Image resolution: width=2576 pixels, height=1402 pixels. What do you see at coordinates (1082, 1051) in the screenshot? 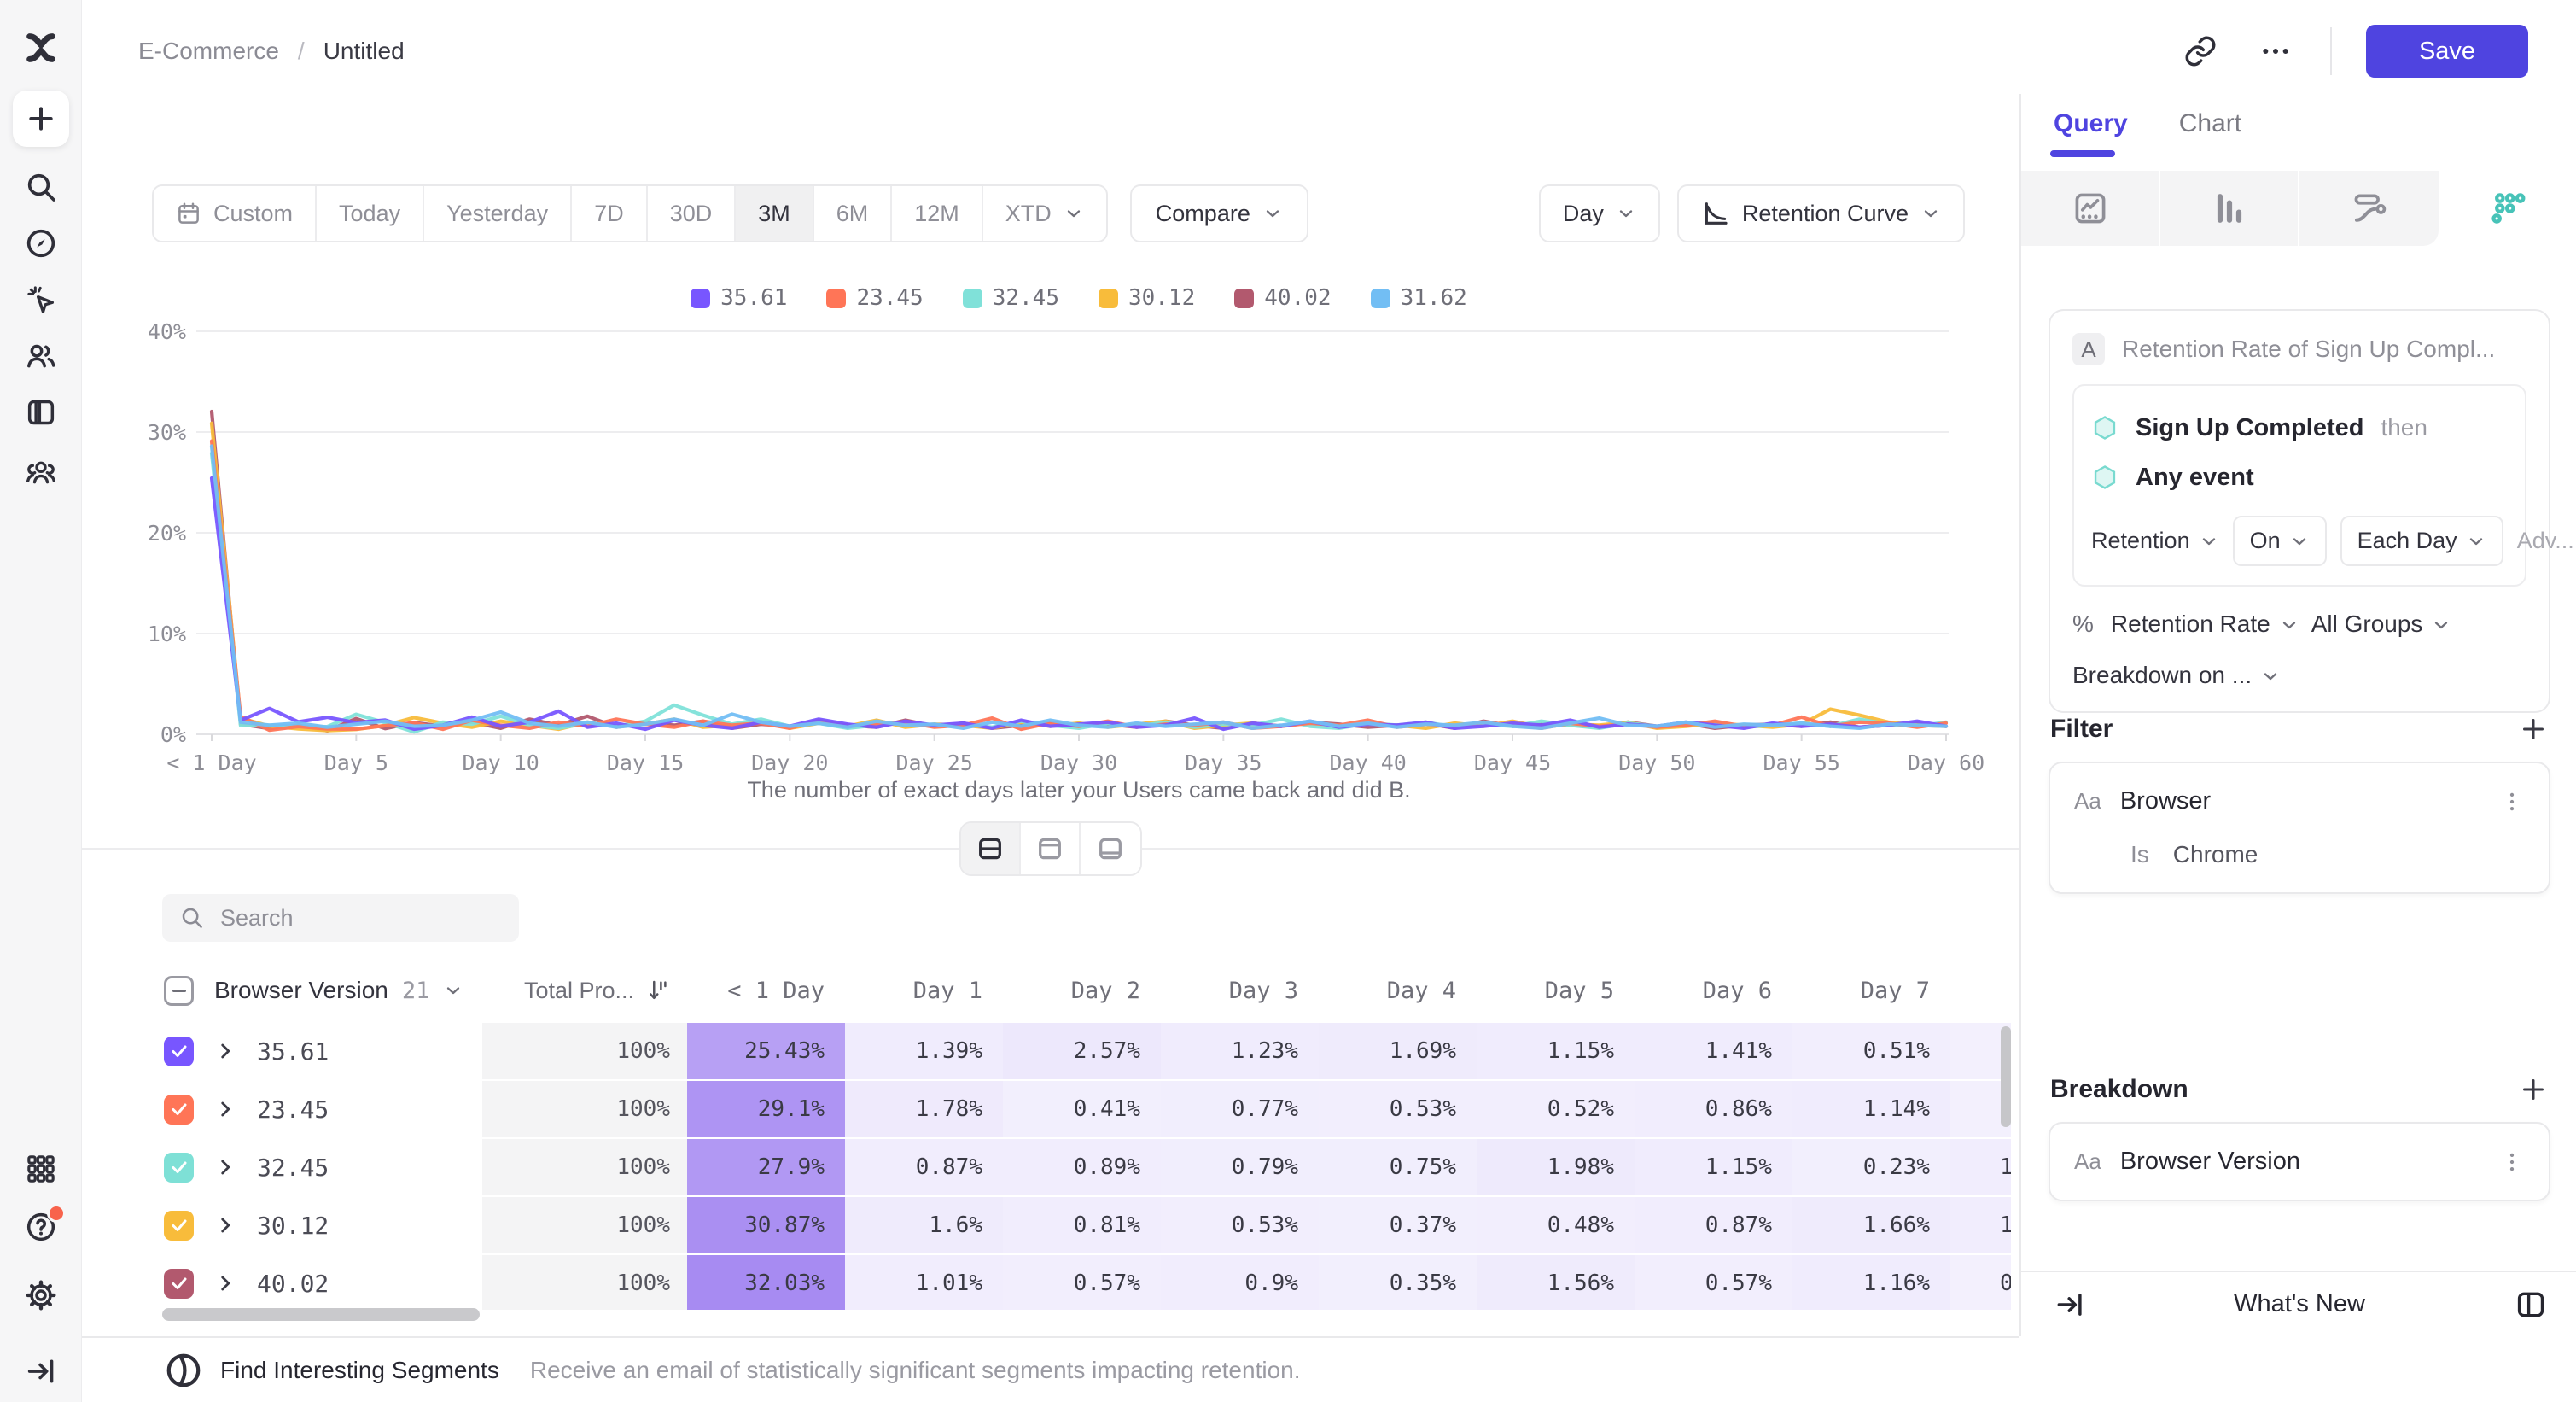
I see `retention-cell: 2.57%` at bounding box center [1082, 1051].